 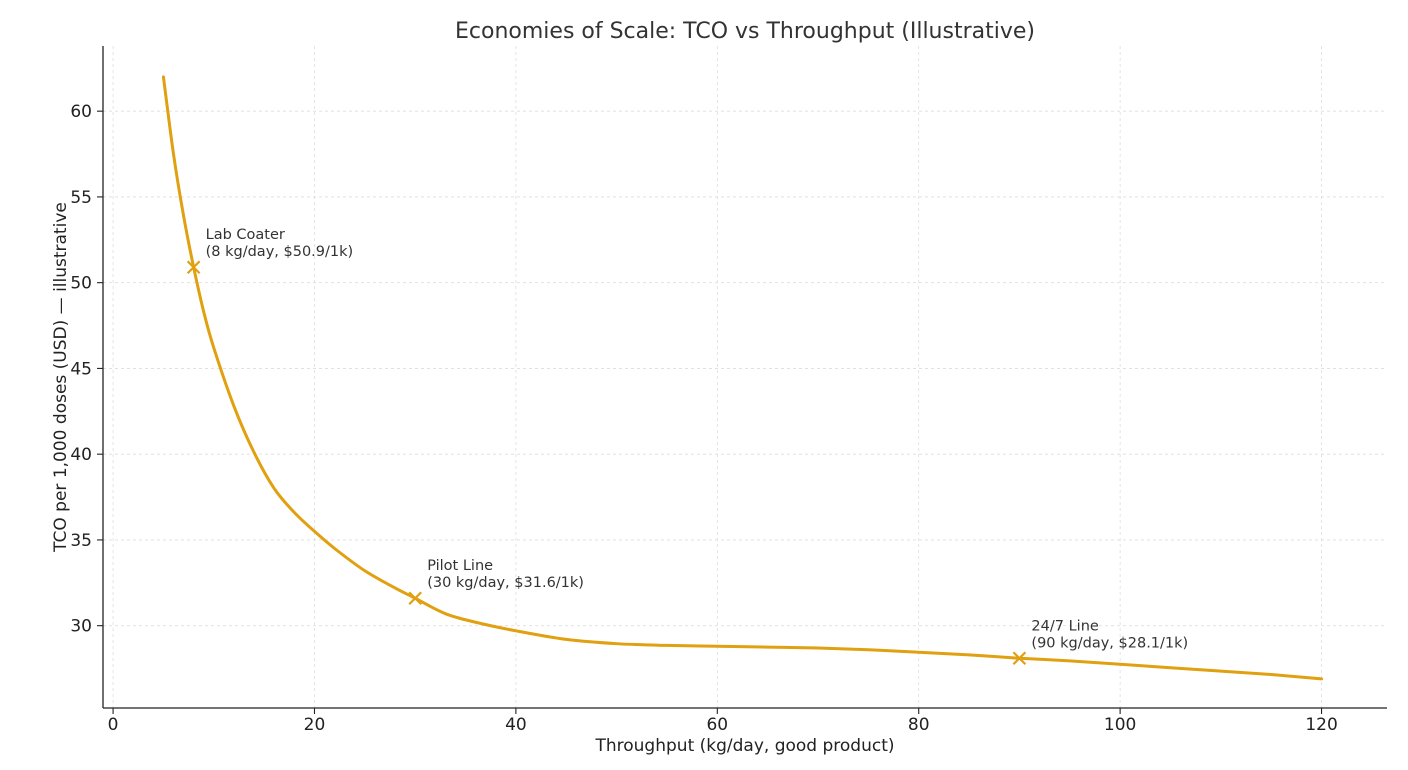 What do you see at coordinates (61, 377) in the screenshot?
I see `y-axis-label: TCO per 1,000 doses (USD) — illustrative` at bounding box center [61, 377].